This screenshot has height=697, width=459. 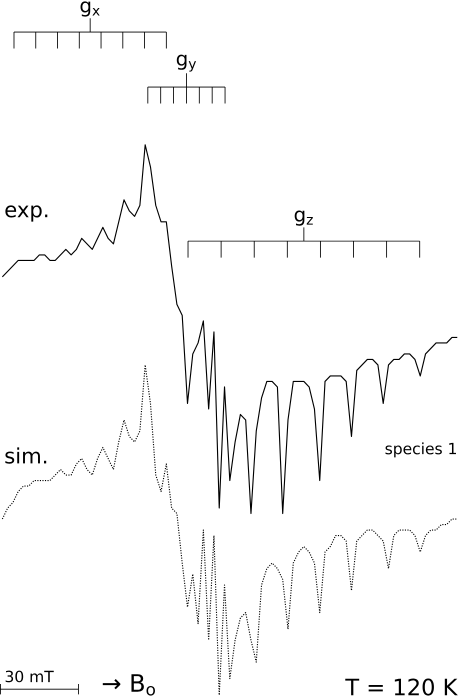 What do you see at coordinates (129, 685) in the screenshot?
I see `annotation: → B$_{o}$` at bounding box center [129, 685].